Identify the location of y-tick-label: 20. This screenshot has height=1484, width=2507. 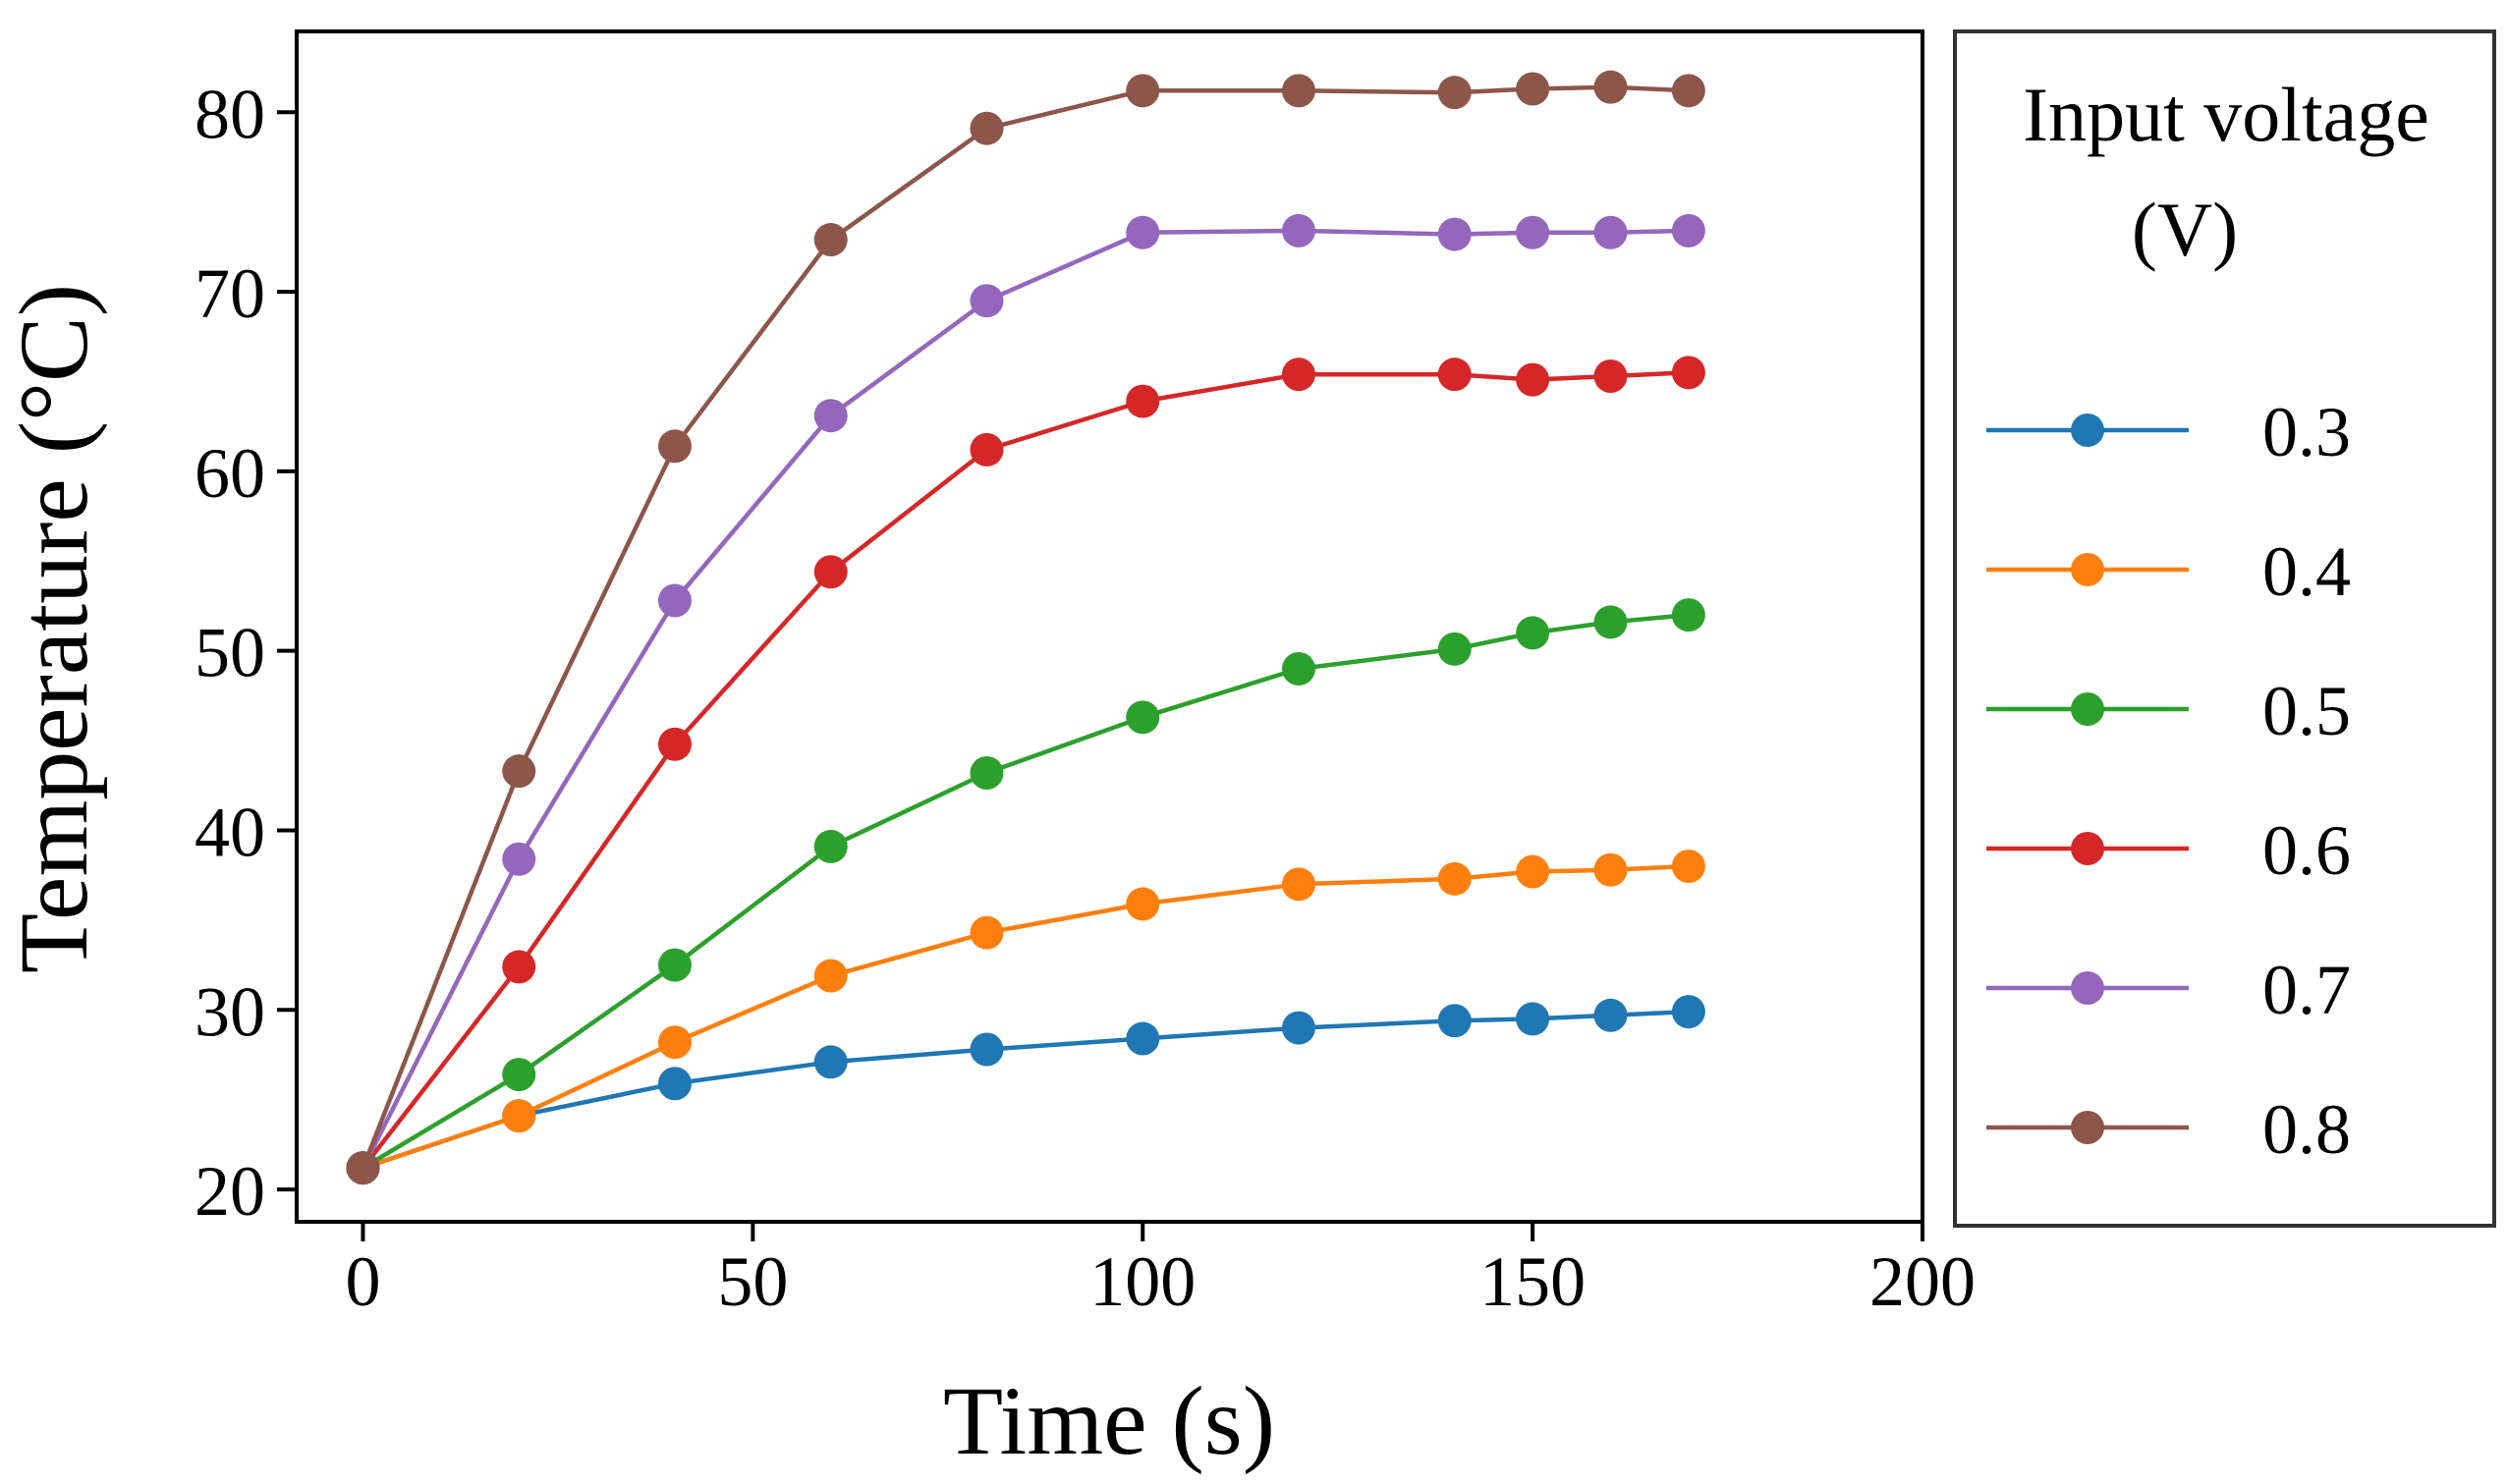
(230, 1191).